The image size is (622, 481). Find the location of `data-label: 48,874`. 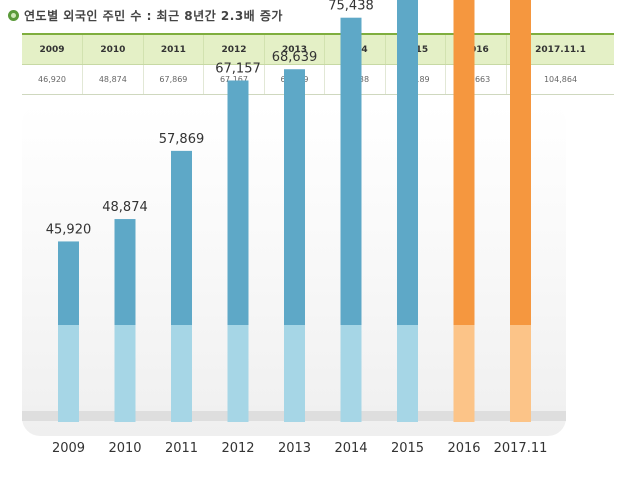

data-label: 48,874 is located at coordinates (125, 207).